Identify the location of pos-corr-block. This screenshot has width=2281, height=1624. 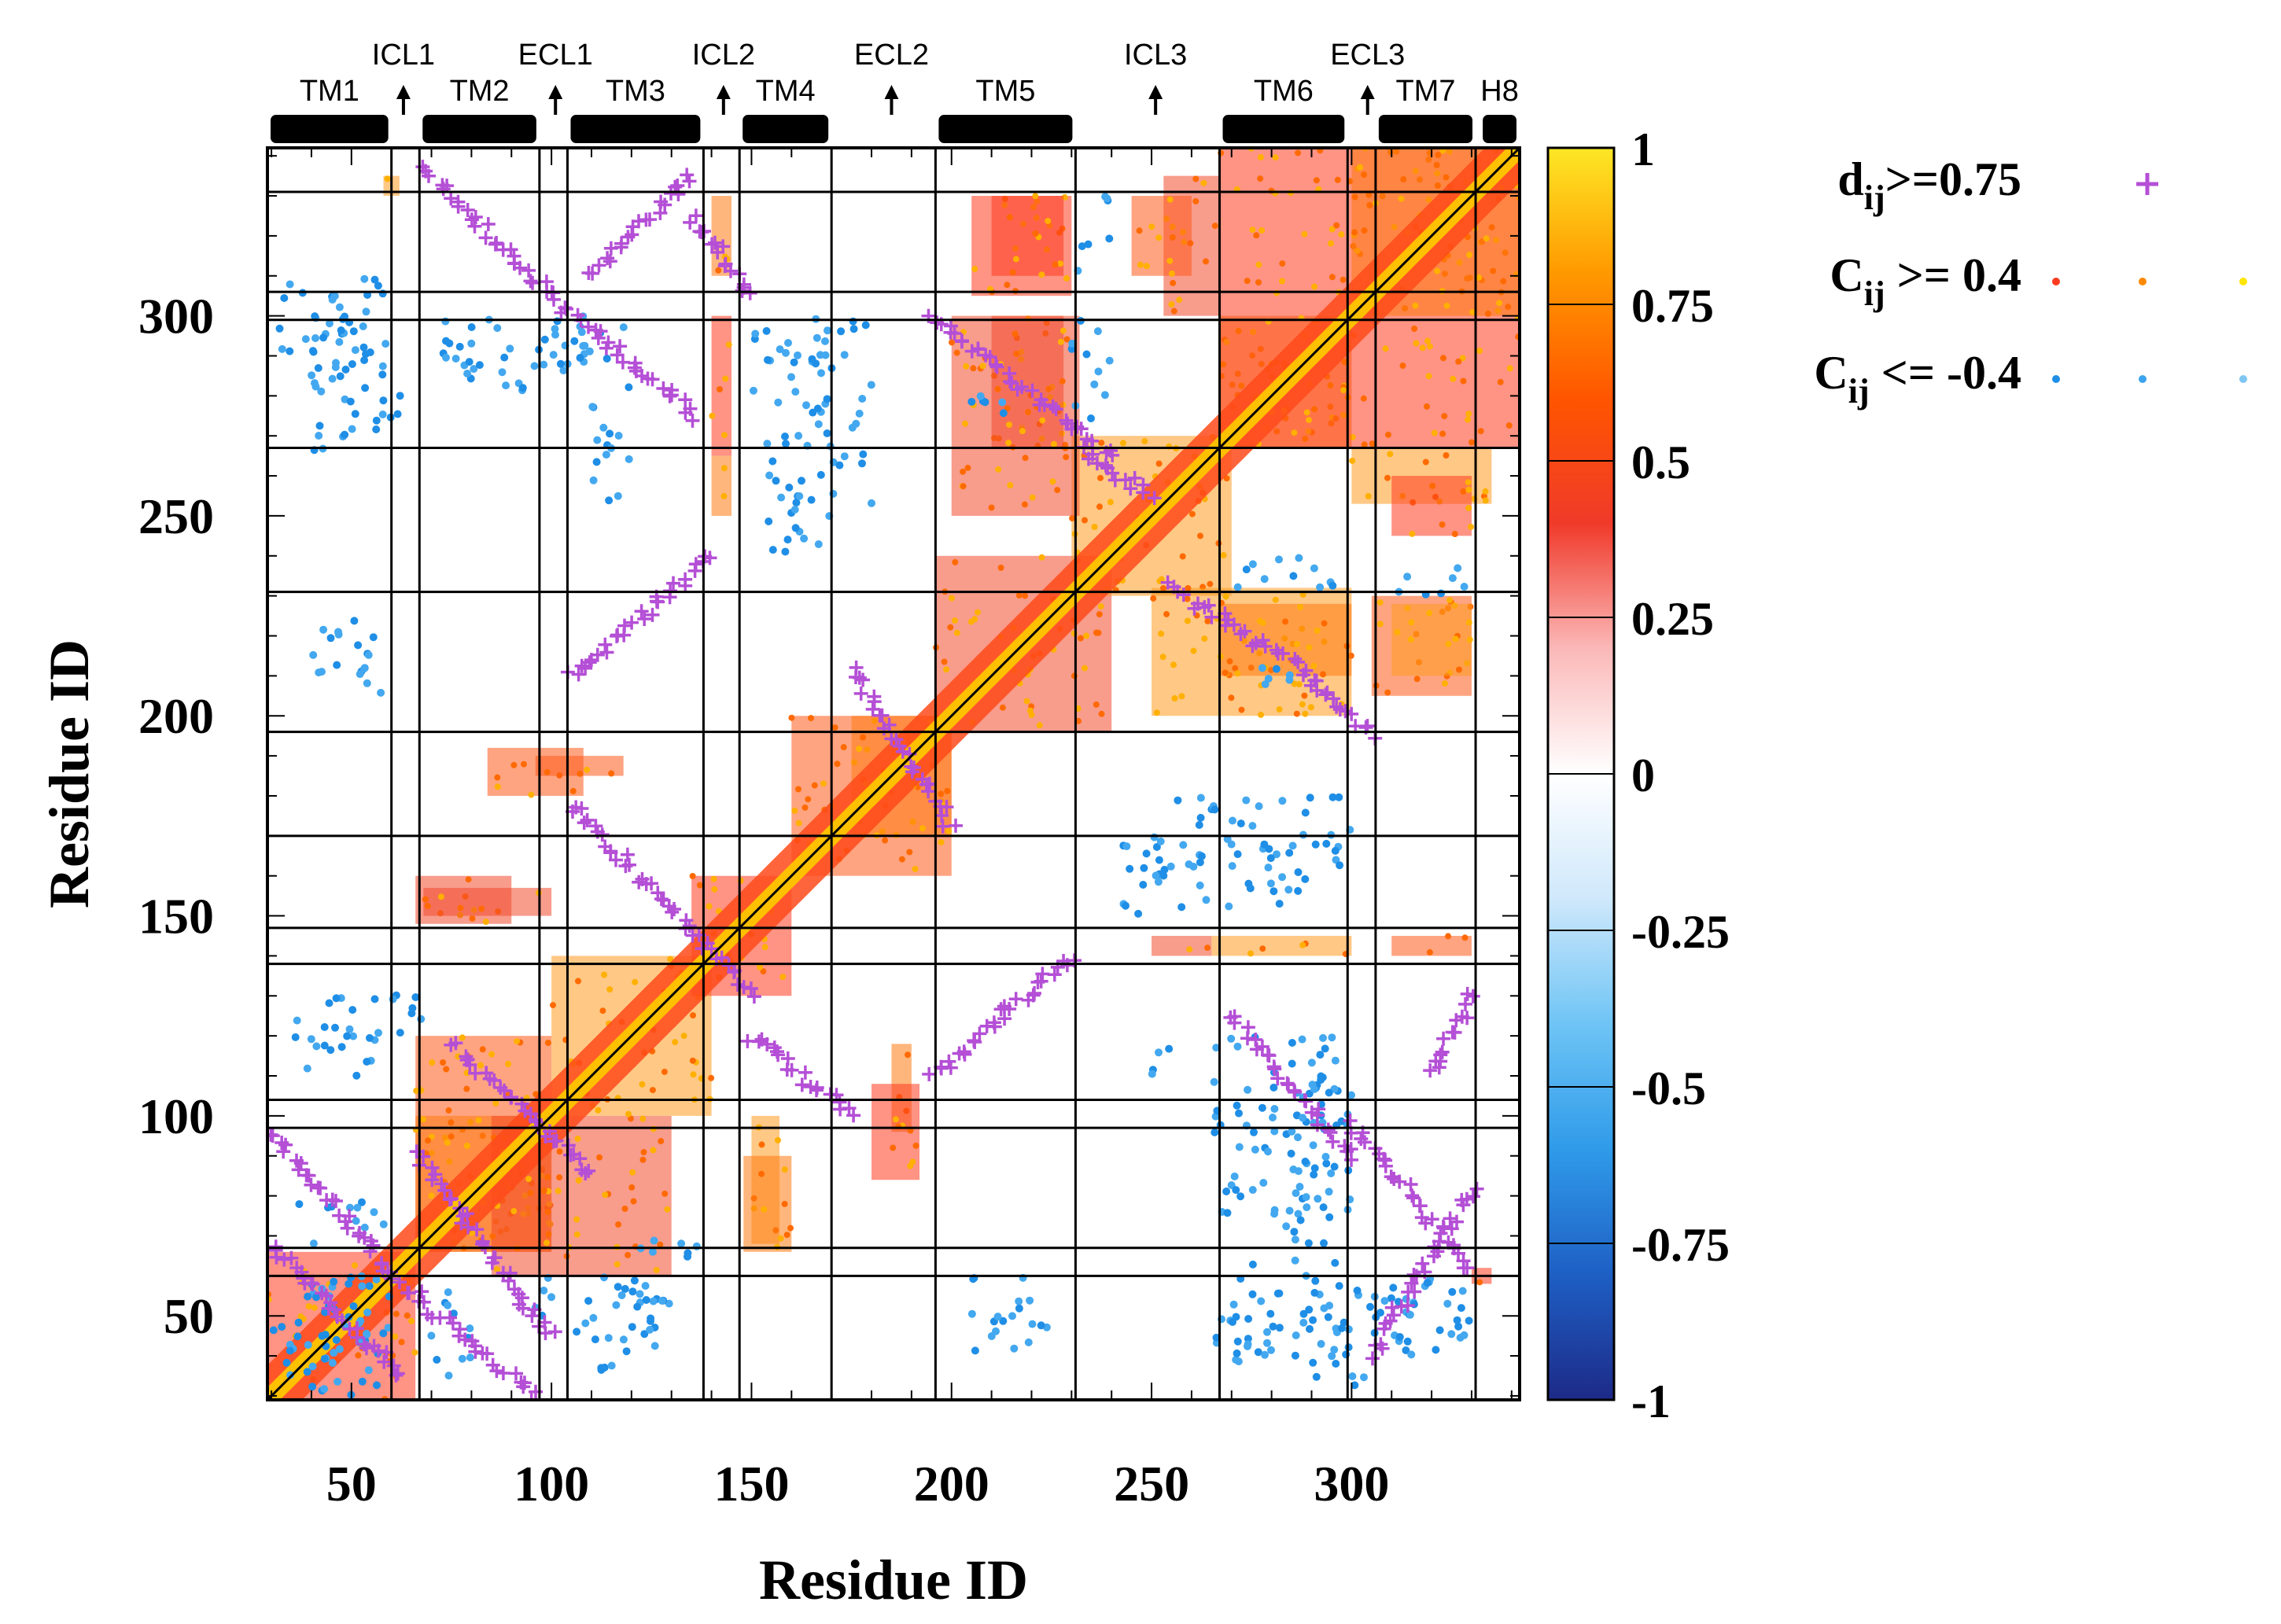
(1282, 945).